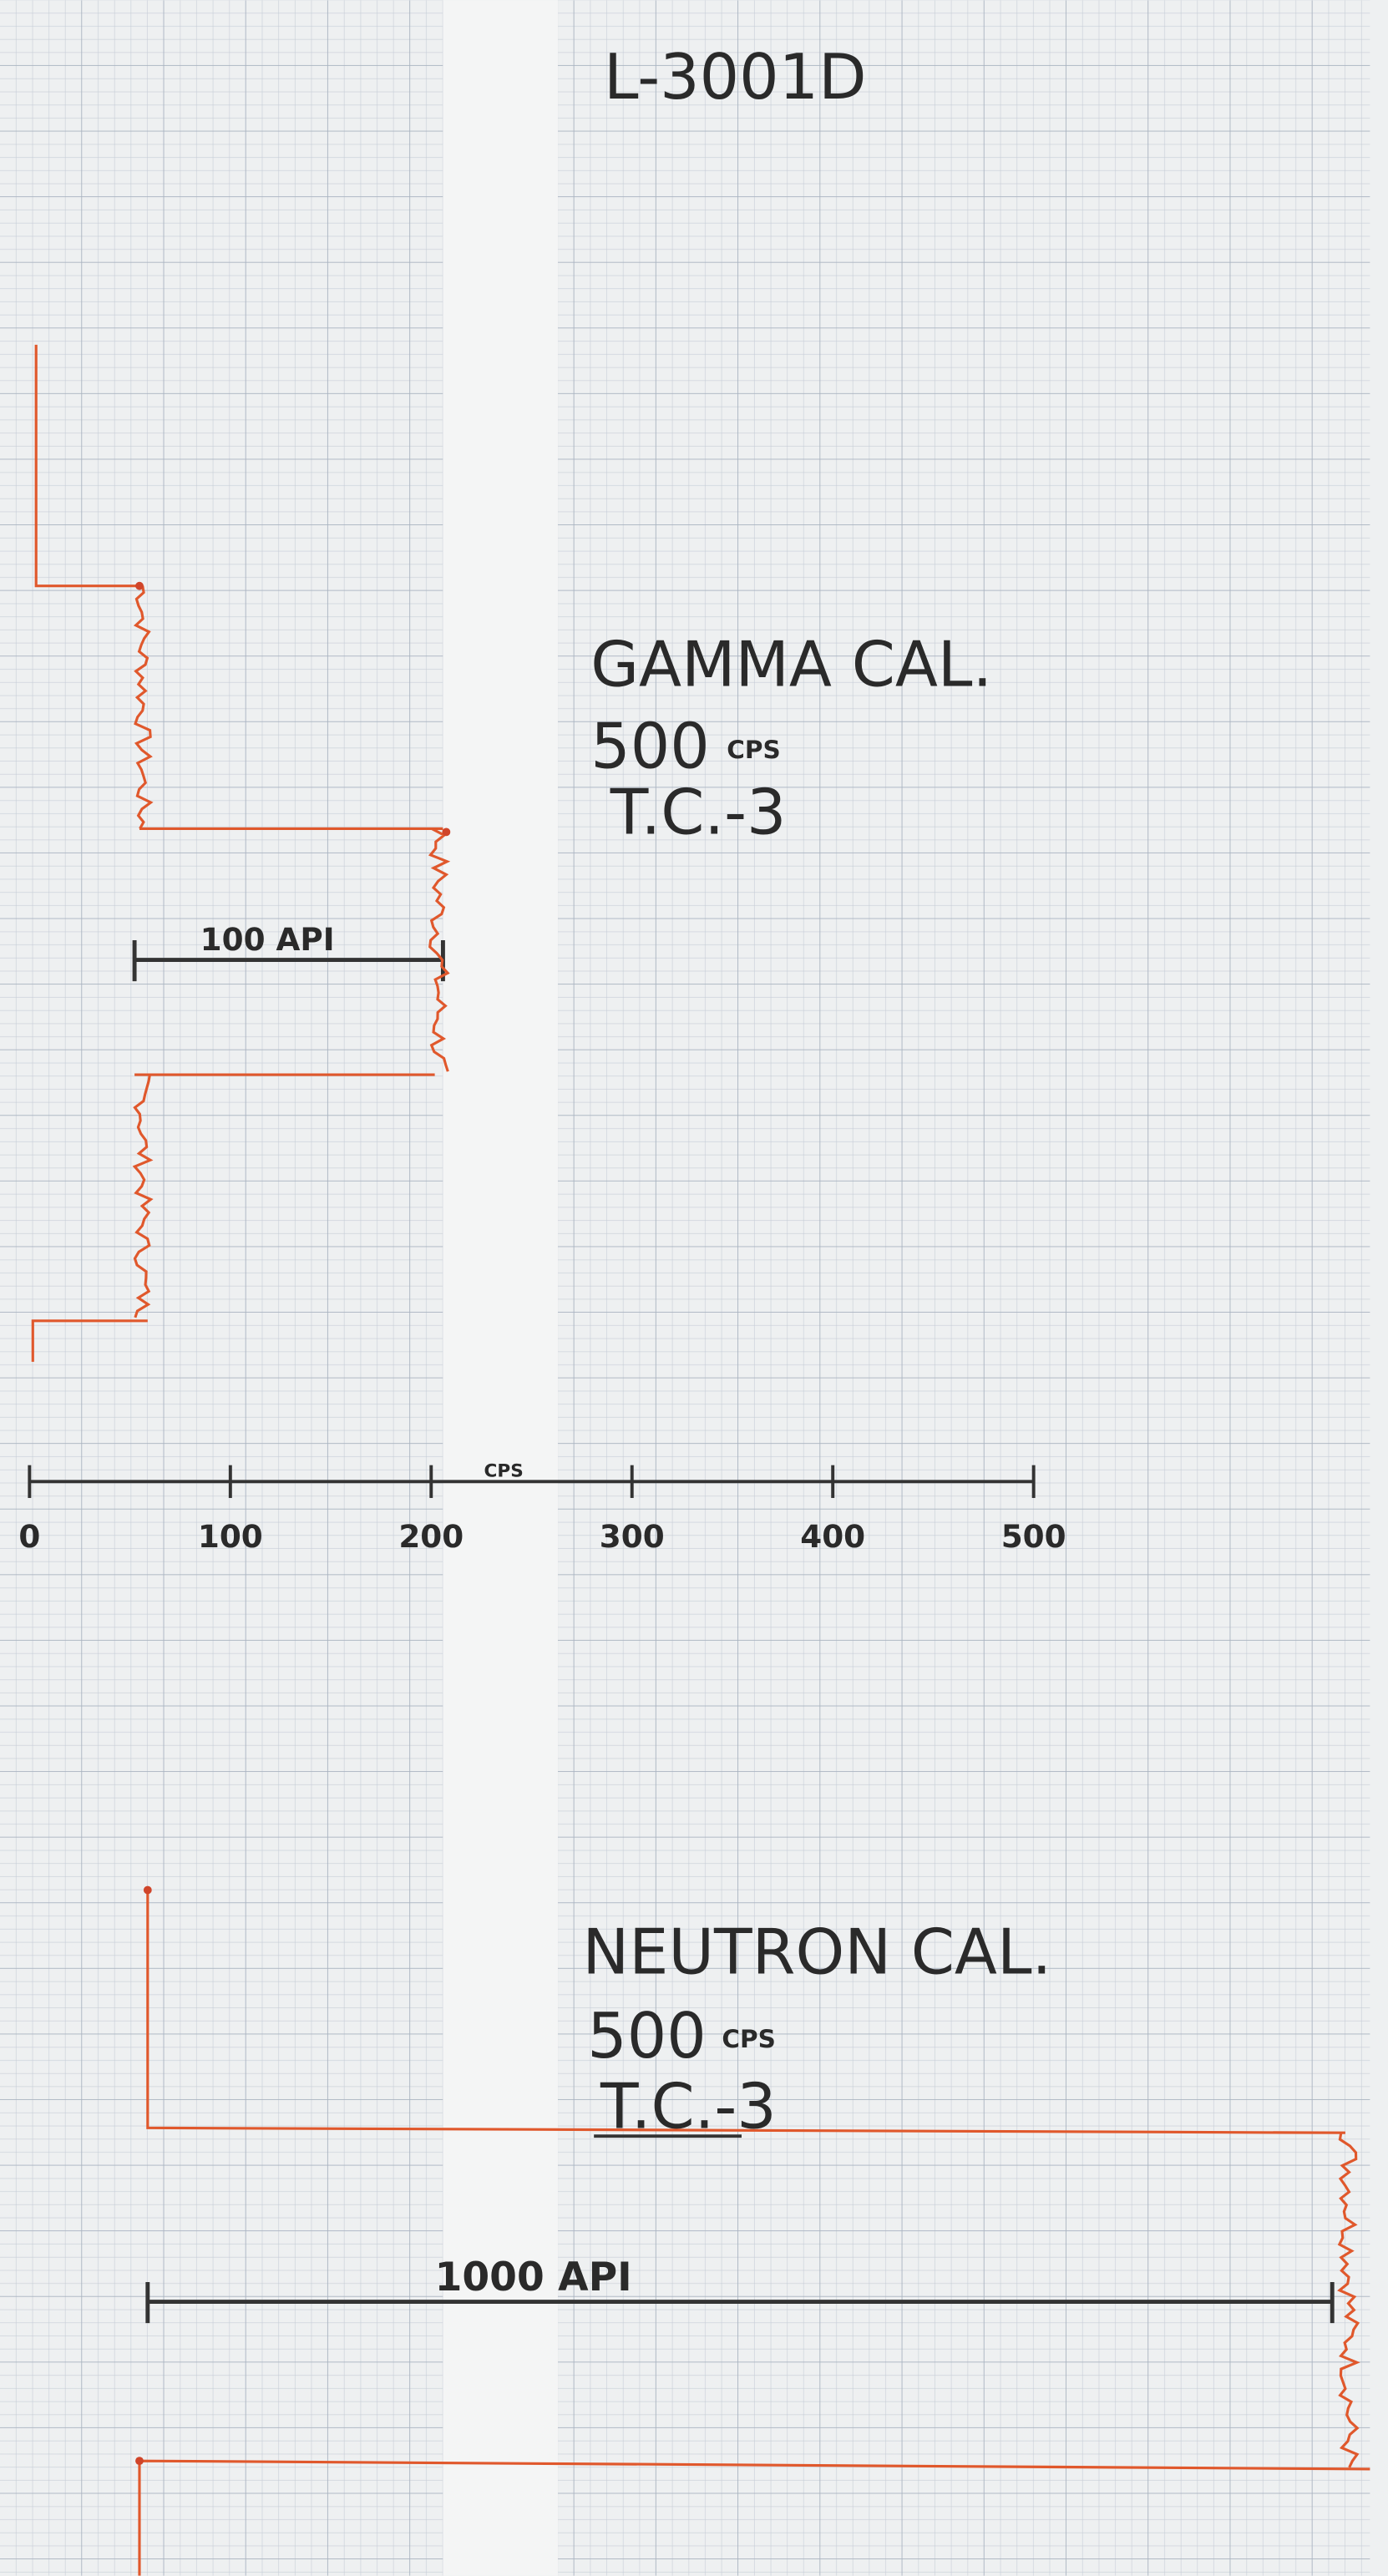 Image resolution: width=1388 pixels, height=2576 pixels. What do you see at coordinates (832, 1536) in the screenshot?
I see `scale-tick-label: 400` at bounding box center [832, 1536].